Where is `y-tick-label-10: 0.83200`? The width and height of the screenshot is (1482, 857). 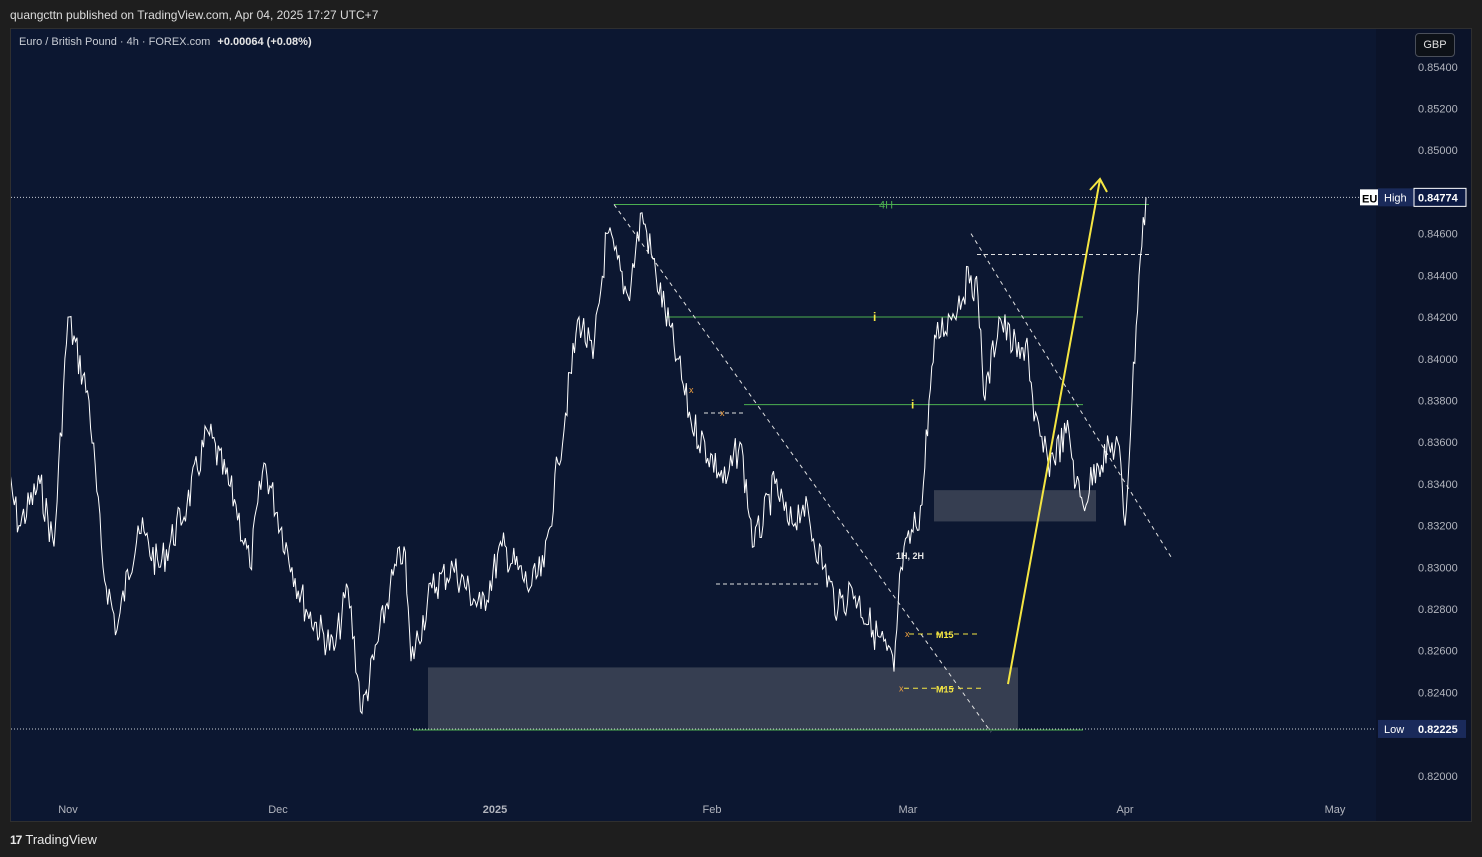
y-tick-label-10: 0.83200 is located at coordinates (1438, 527).